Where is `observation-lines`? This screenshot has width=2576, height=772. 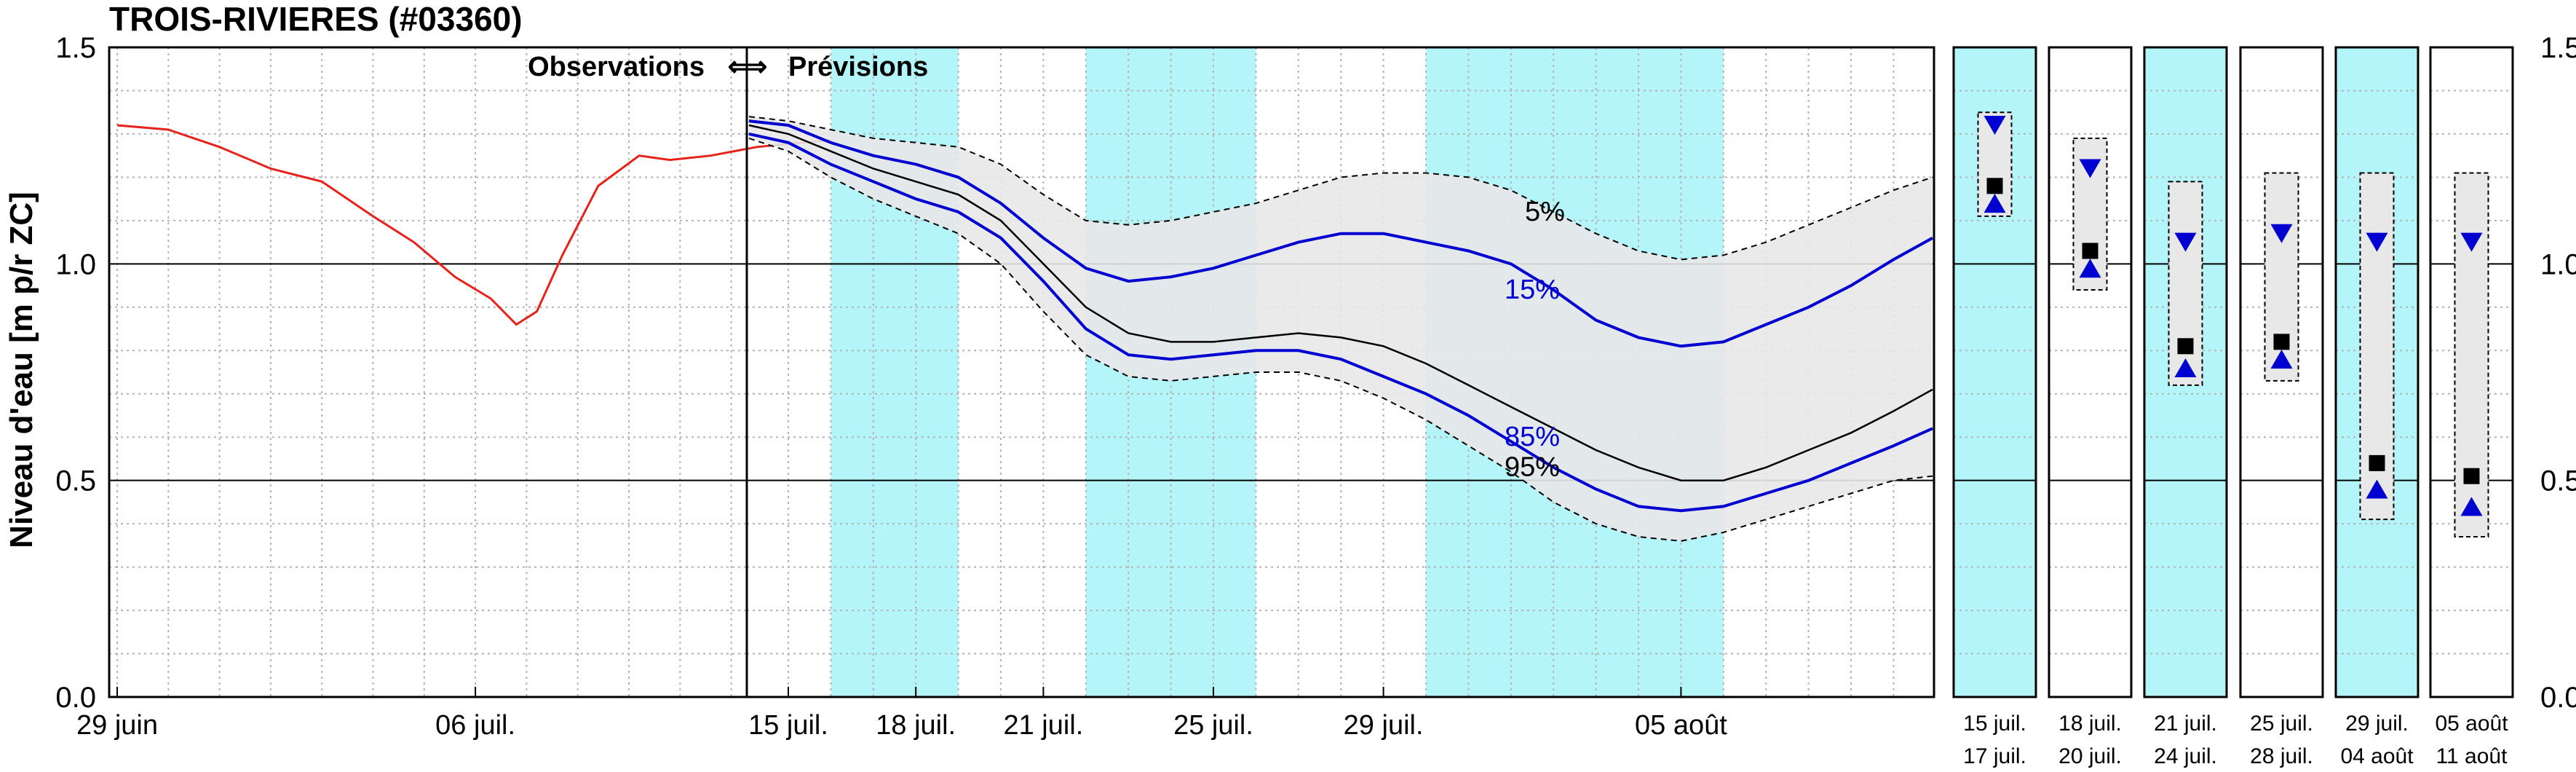
observation-lines is located at coordinates (482, 225).